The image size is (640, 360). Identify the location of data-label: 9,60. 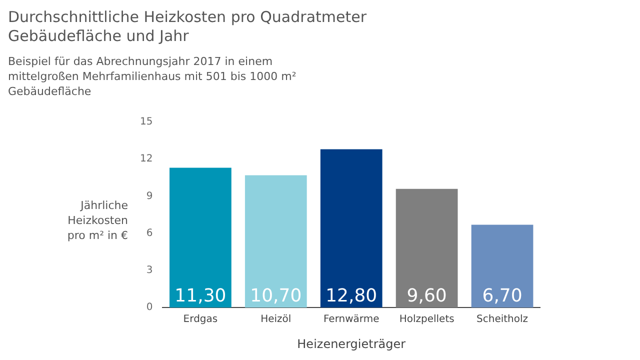
(426, 295).